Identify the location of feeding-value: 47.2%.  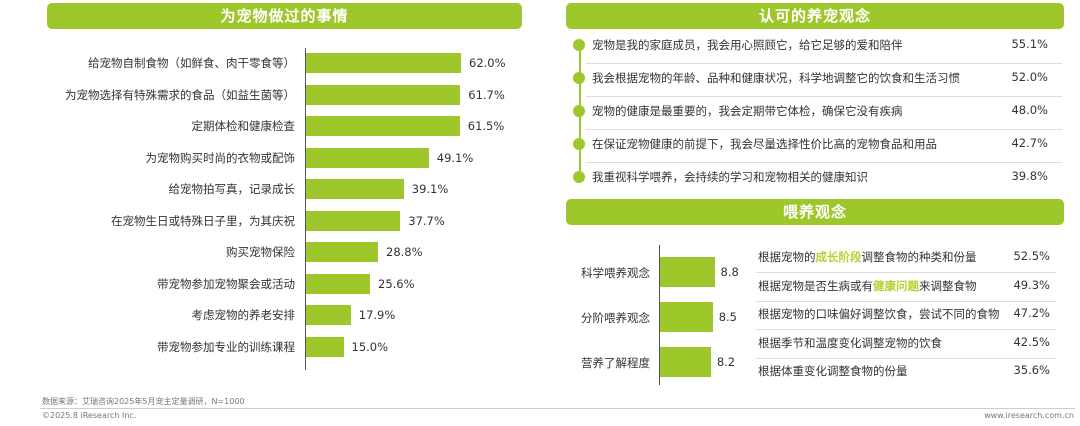
(1031, 313).